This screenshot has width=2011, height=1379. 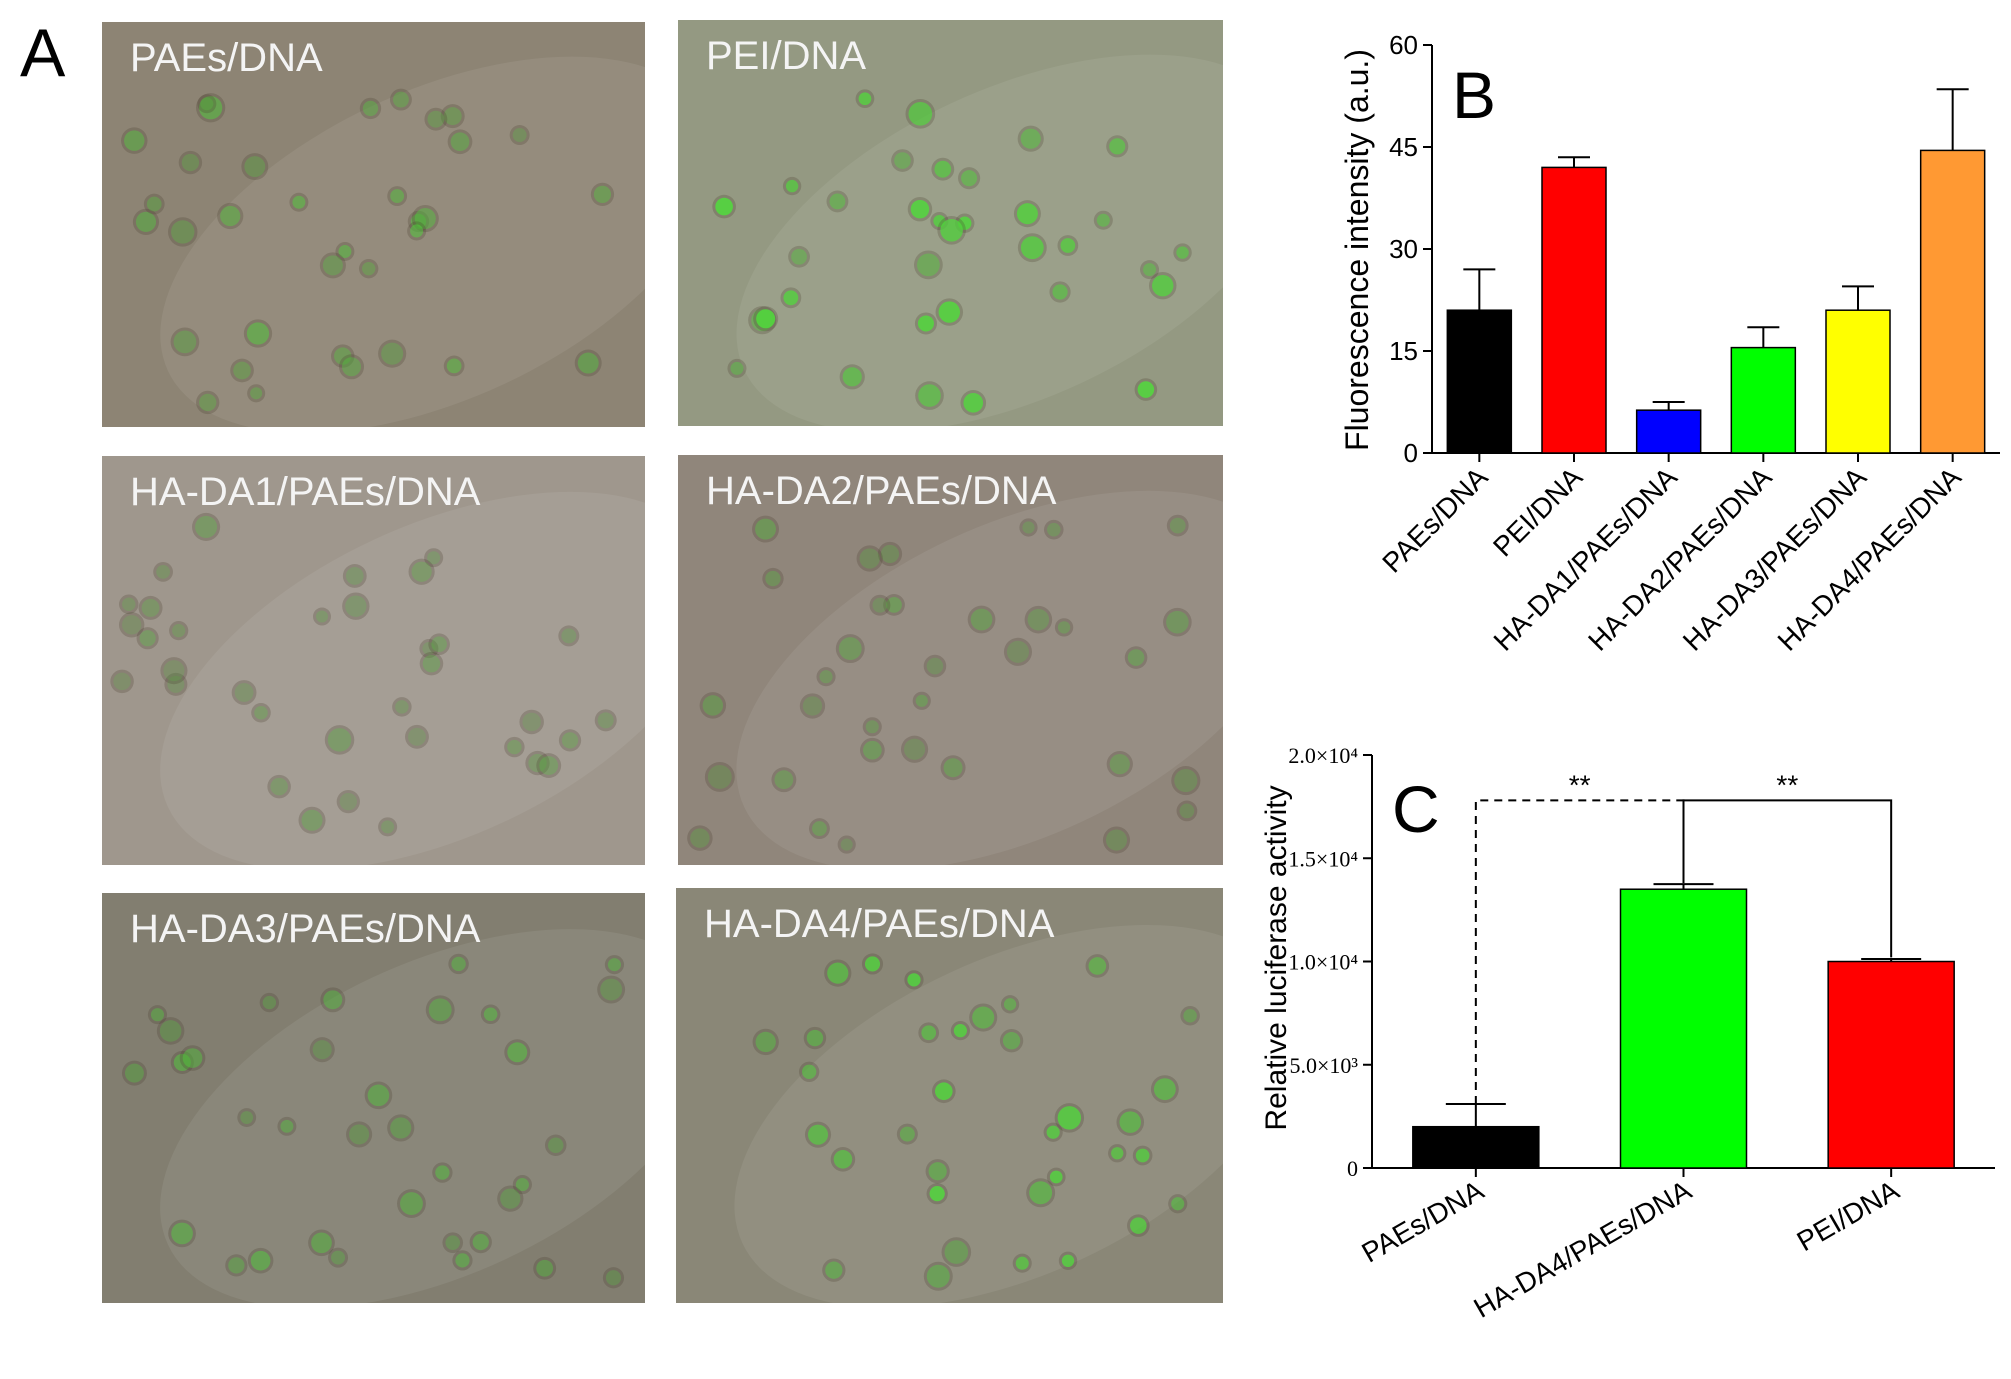 What do you see at coordinates (1403, 249) in the screenshot?
I see `y-tick-label: 30` at bounding box center [1403, 249].